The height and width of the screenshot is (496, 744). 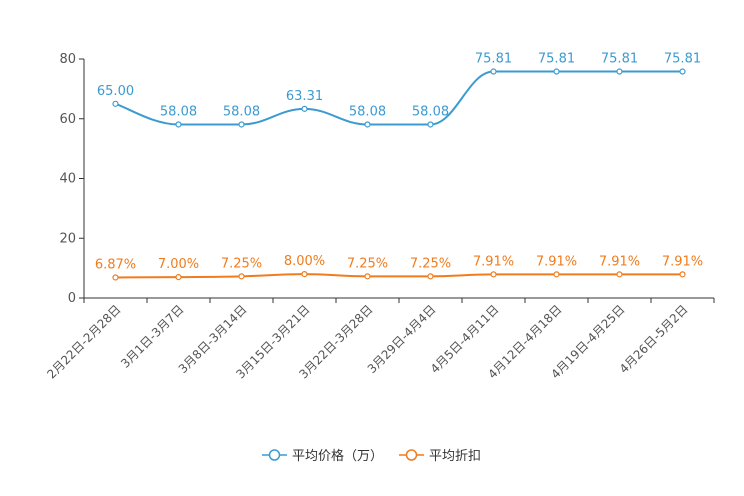 I want to click on y-tick-label: 20, so click(x=67, y=238).